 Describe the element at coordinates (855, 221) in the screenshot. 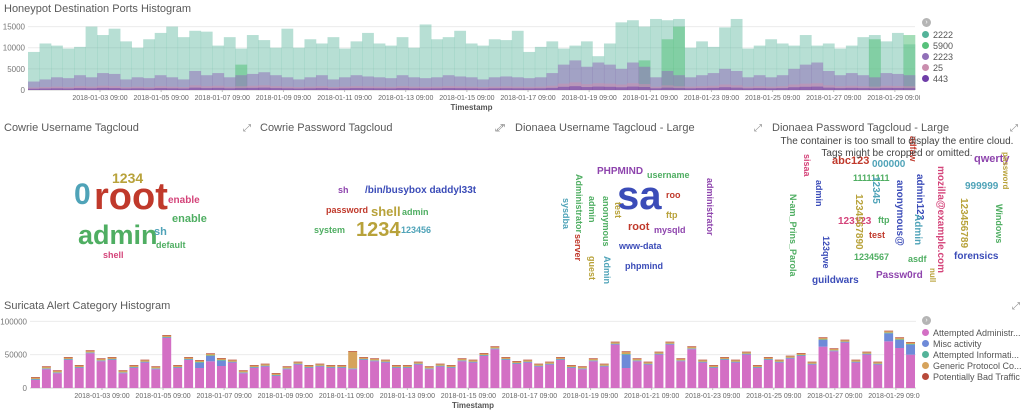

I see `tag: 123123` at that location.